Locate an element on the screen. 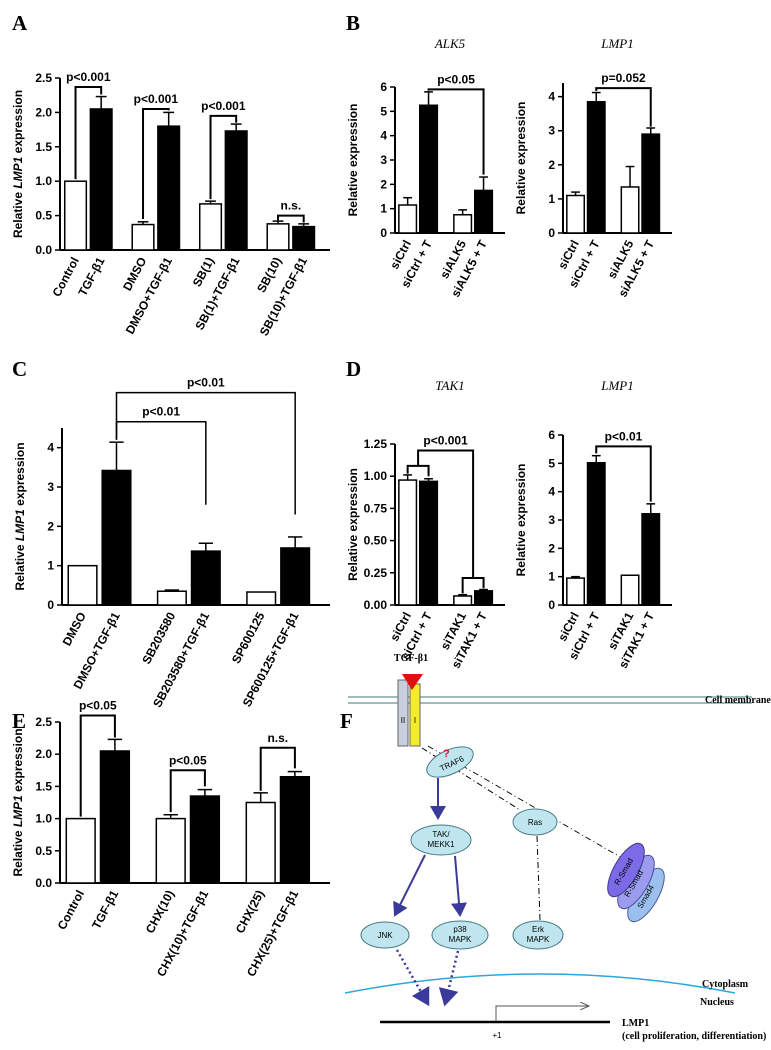 Image resolution: width=771 pixels, height=1050 pixels. promoter-arrow is located at coordinates (541, 1013).